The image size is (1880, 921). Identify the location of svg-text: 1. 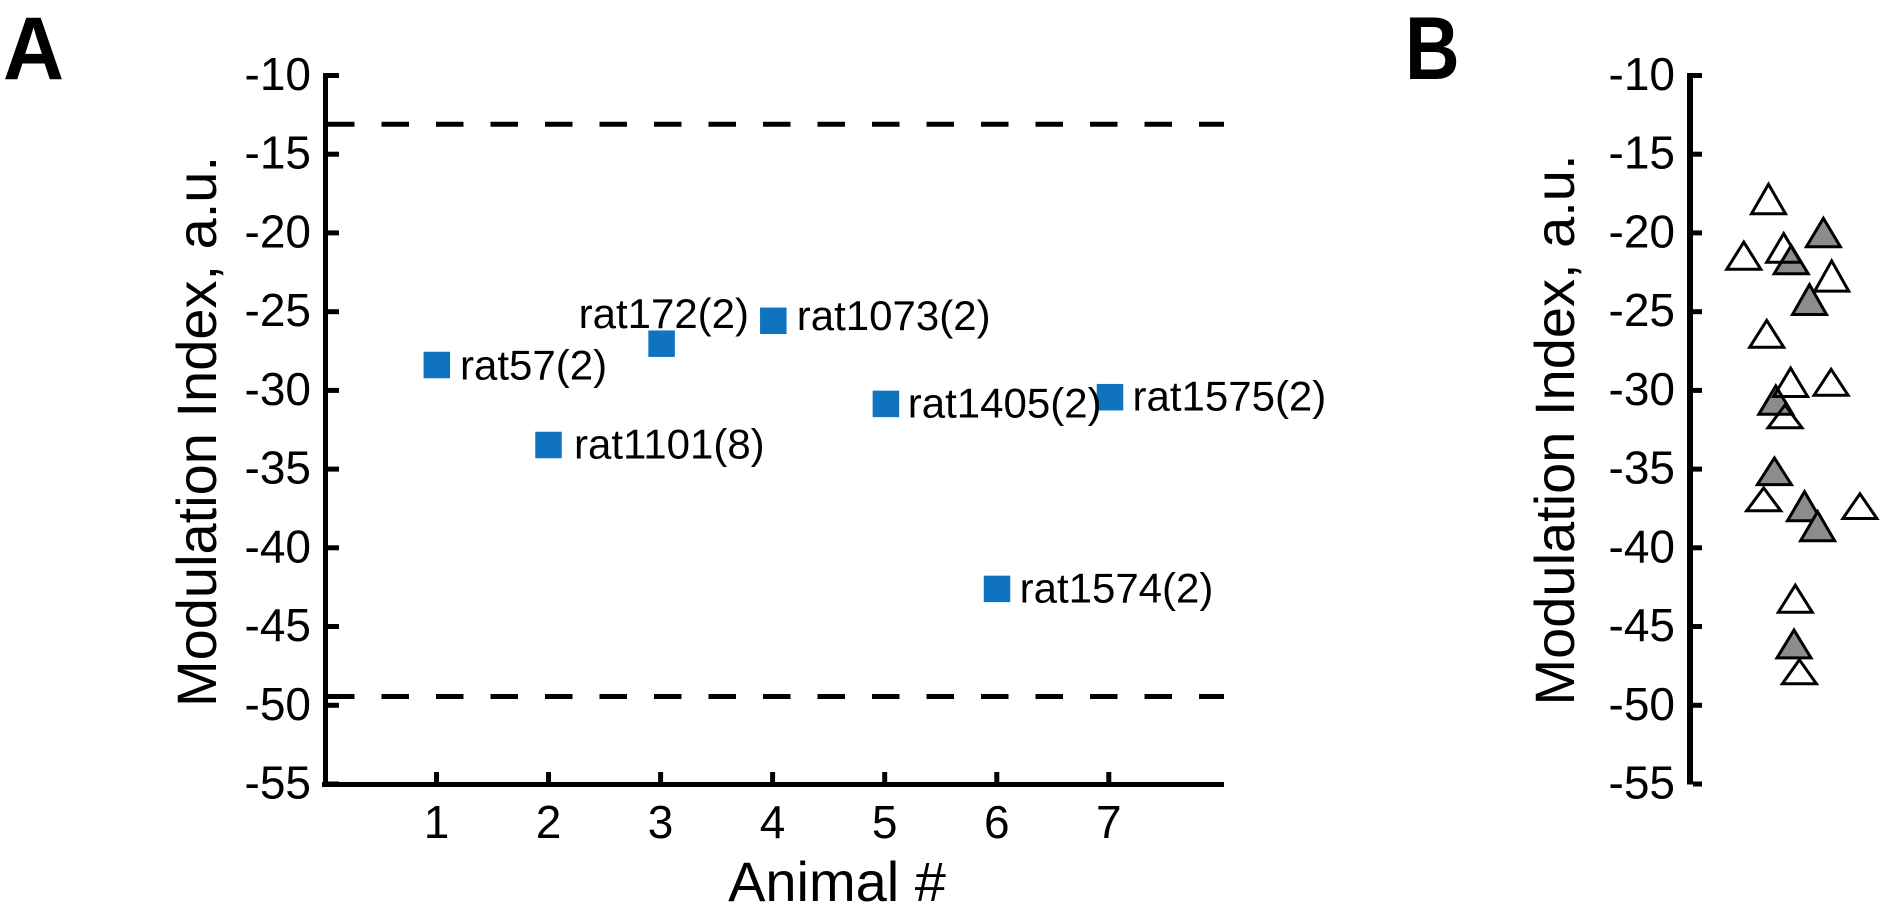
(437, 822).